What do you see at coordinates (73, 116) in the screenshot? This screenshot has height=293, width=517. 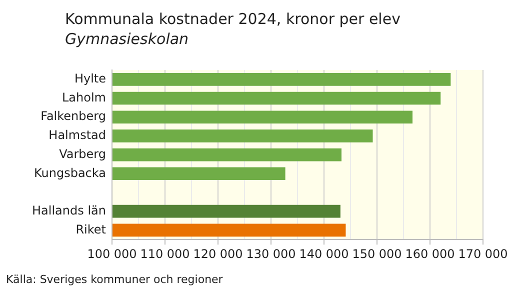 I see `y-tick-label: Falkenberg` at bounding box center [73, 116].